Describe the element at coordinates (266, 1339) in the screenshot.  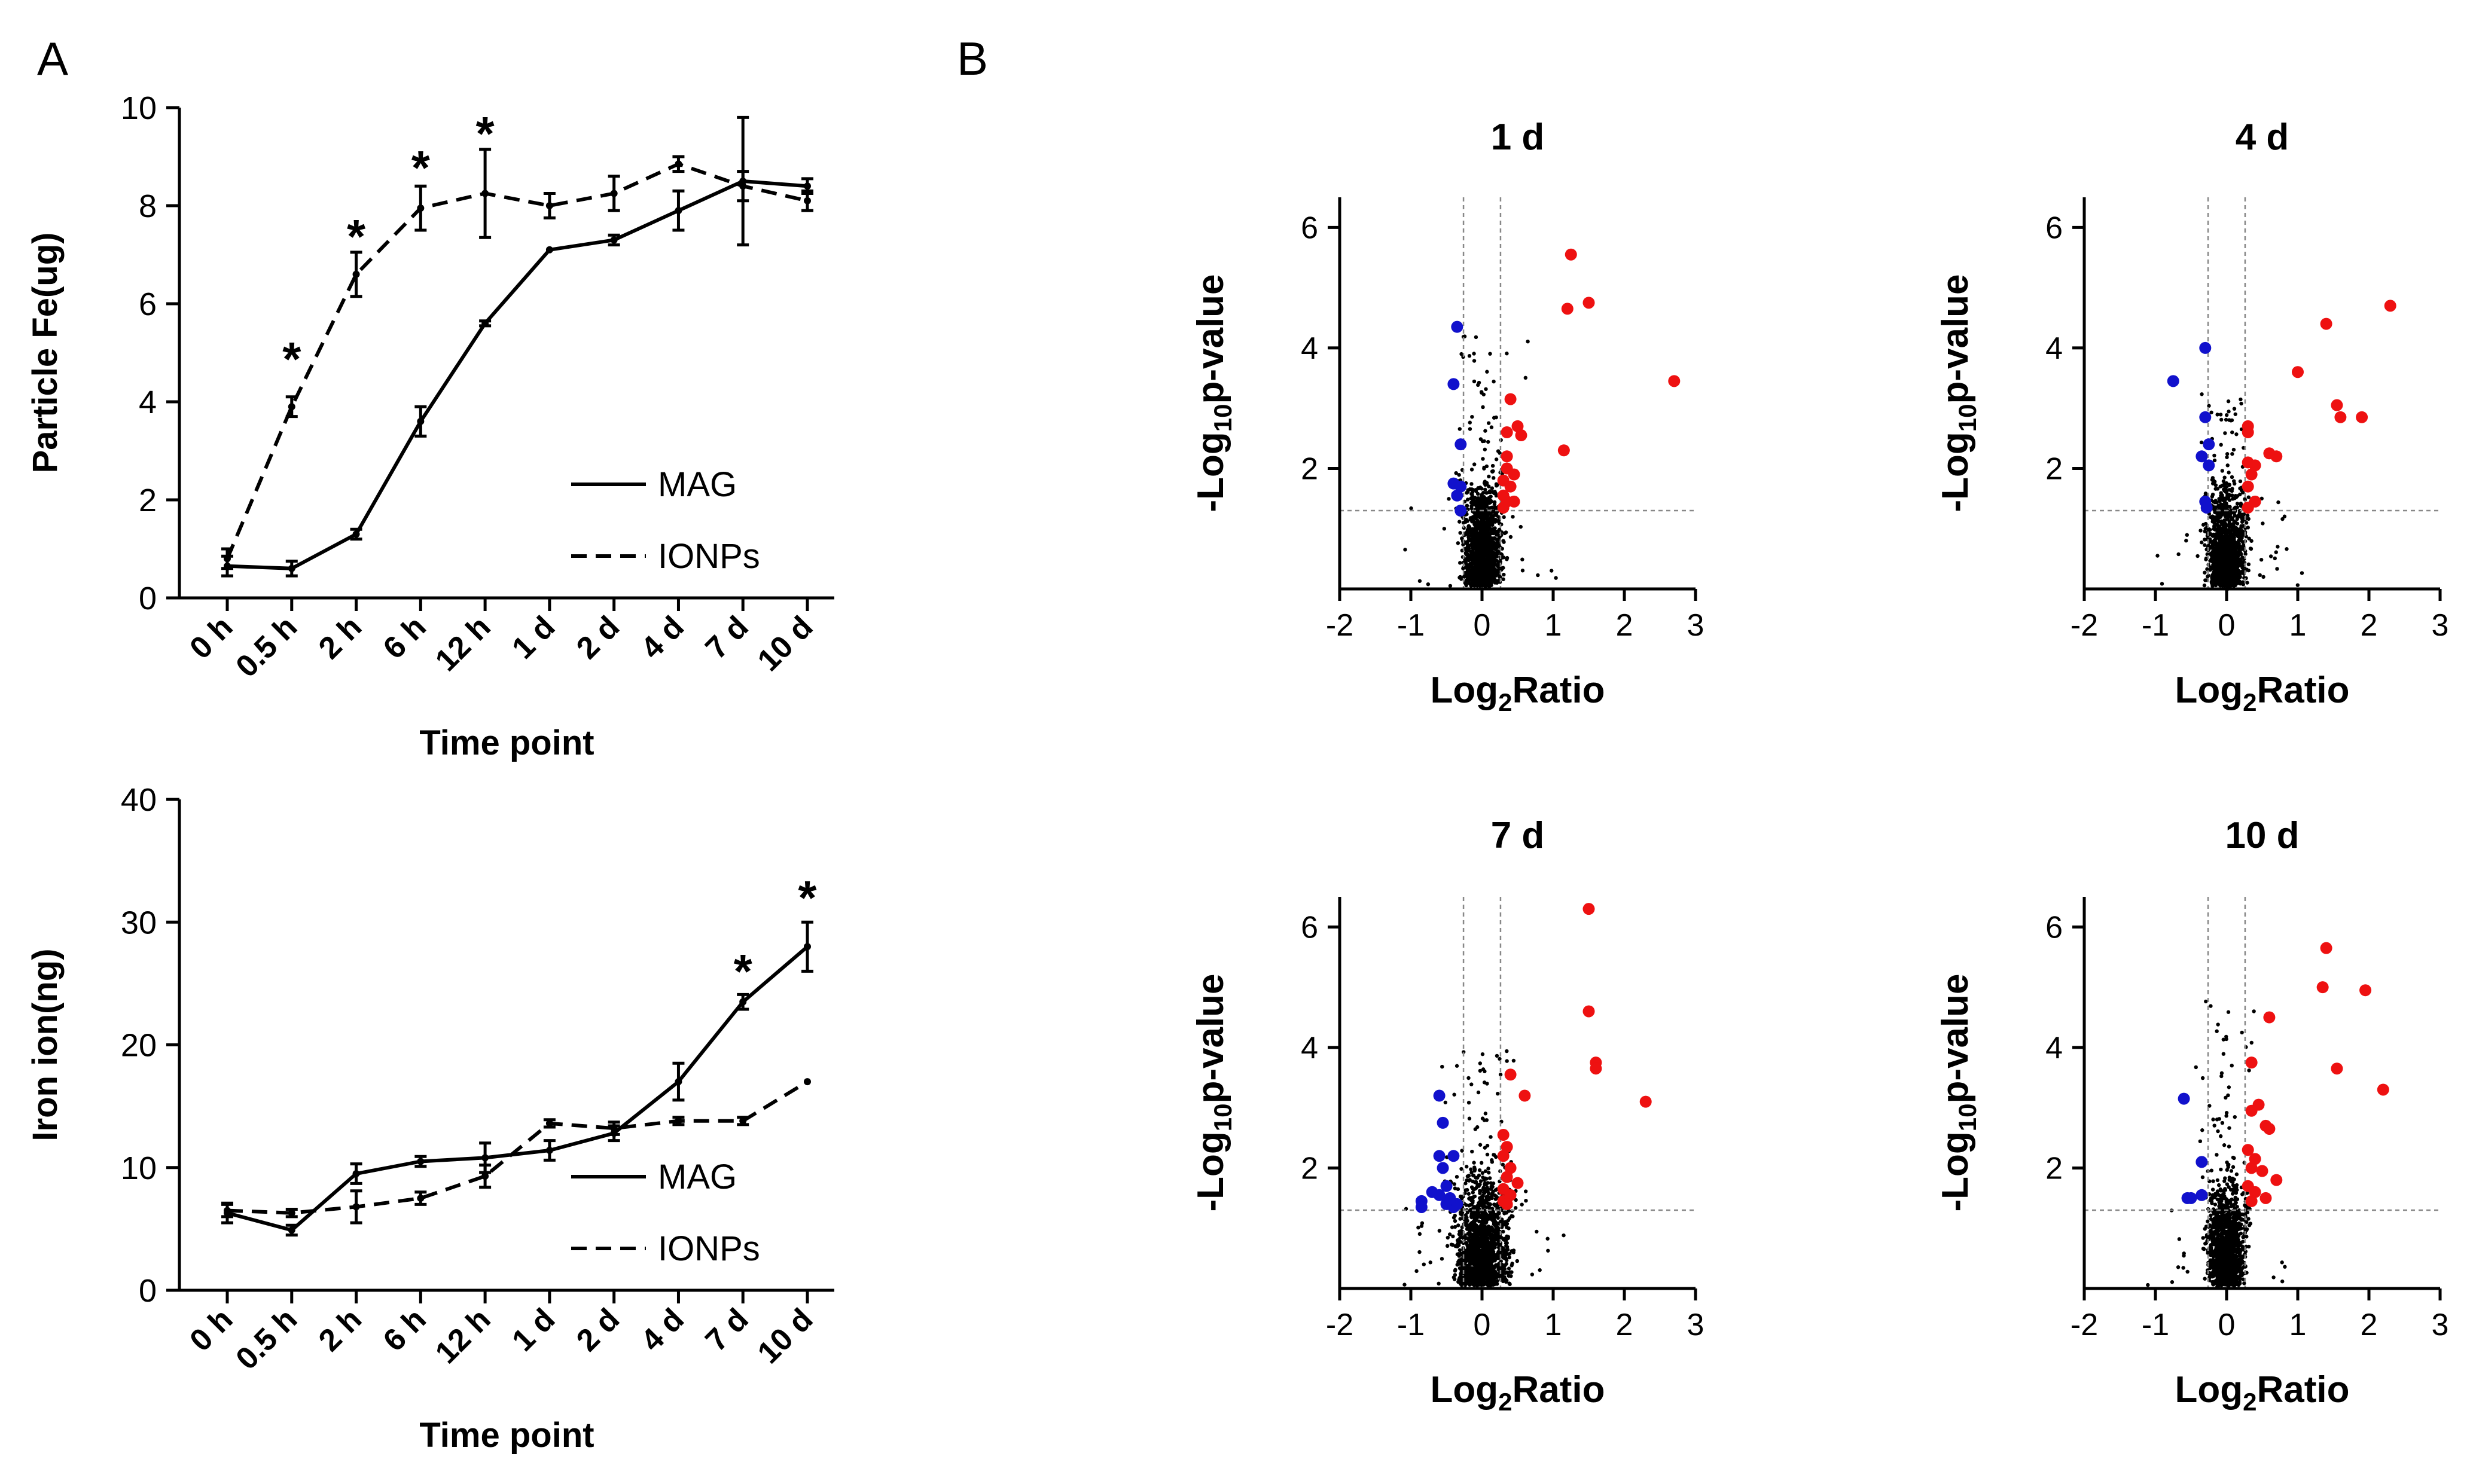
I see `x-tick-label: 0.5 h` at that location.